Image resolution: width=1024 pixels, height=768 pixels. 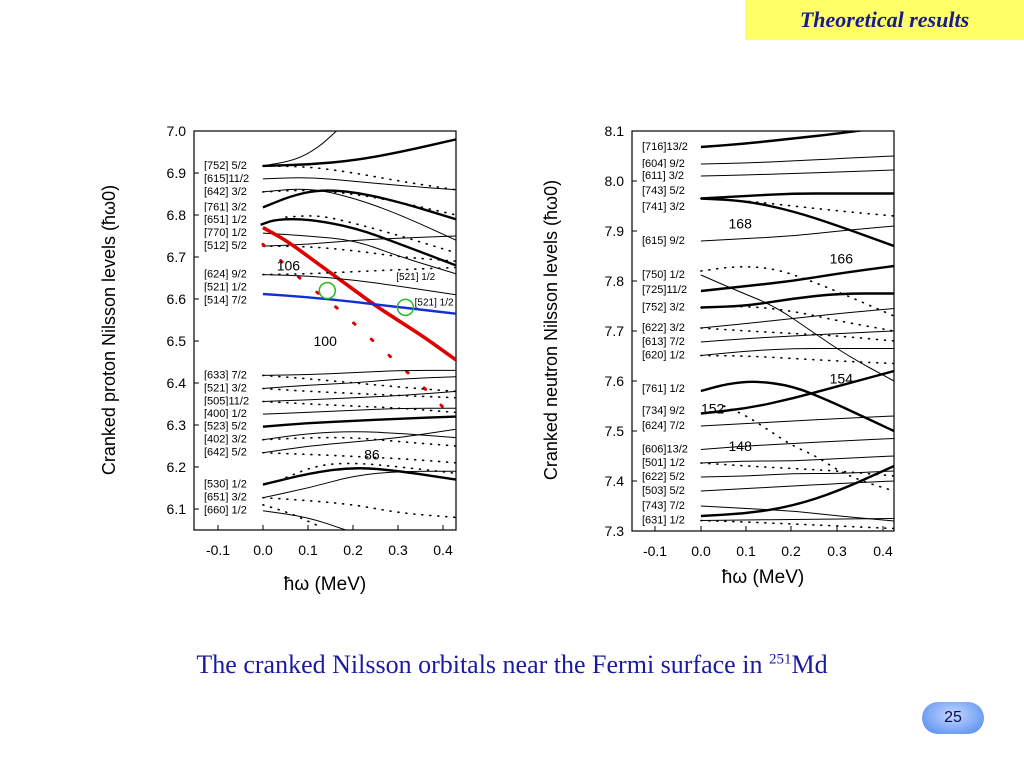 I want to click on orbital-annotation: [521] 1/2, so click(x=434, y=302).